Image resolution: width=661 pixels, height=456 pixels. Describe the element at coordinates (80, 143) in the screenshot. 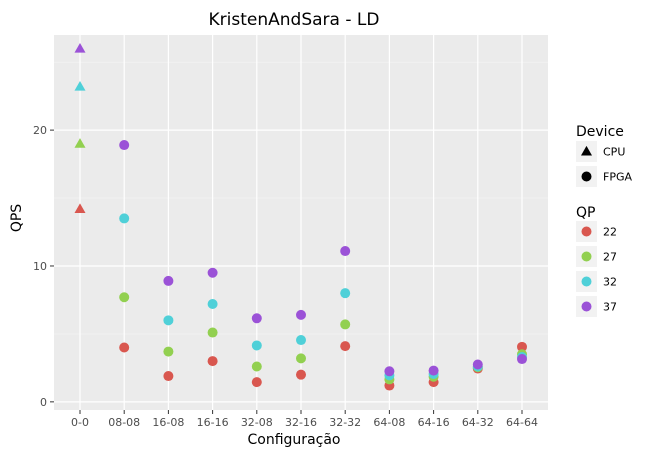

I see `cpu-point-qp27` at that location.